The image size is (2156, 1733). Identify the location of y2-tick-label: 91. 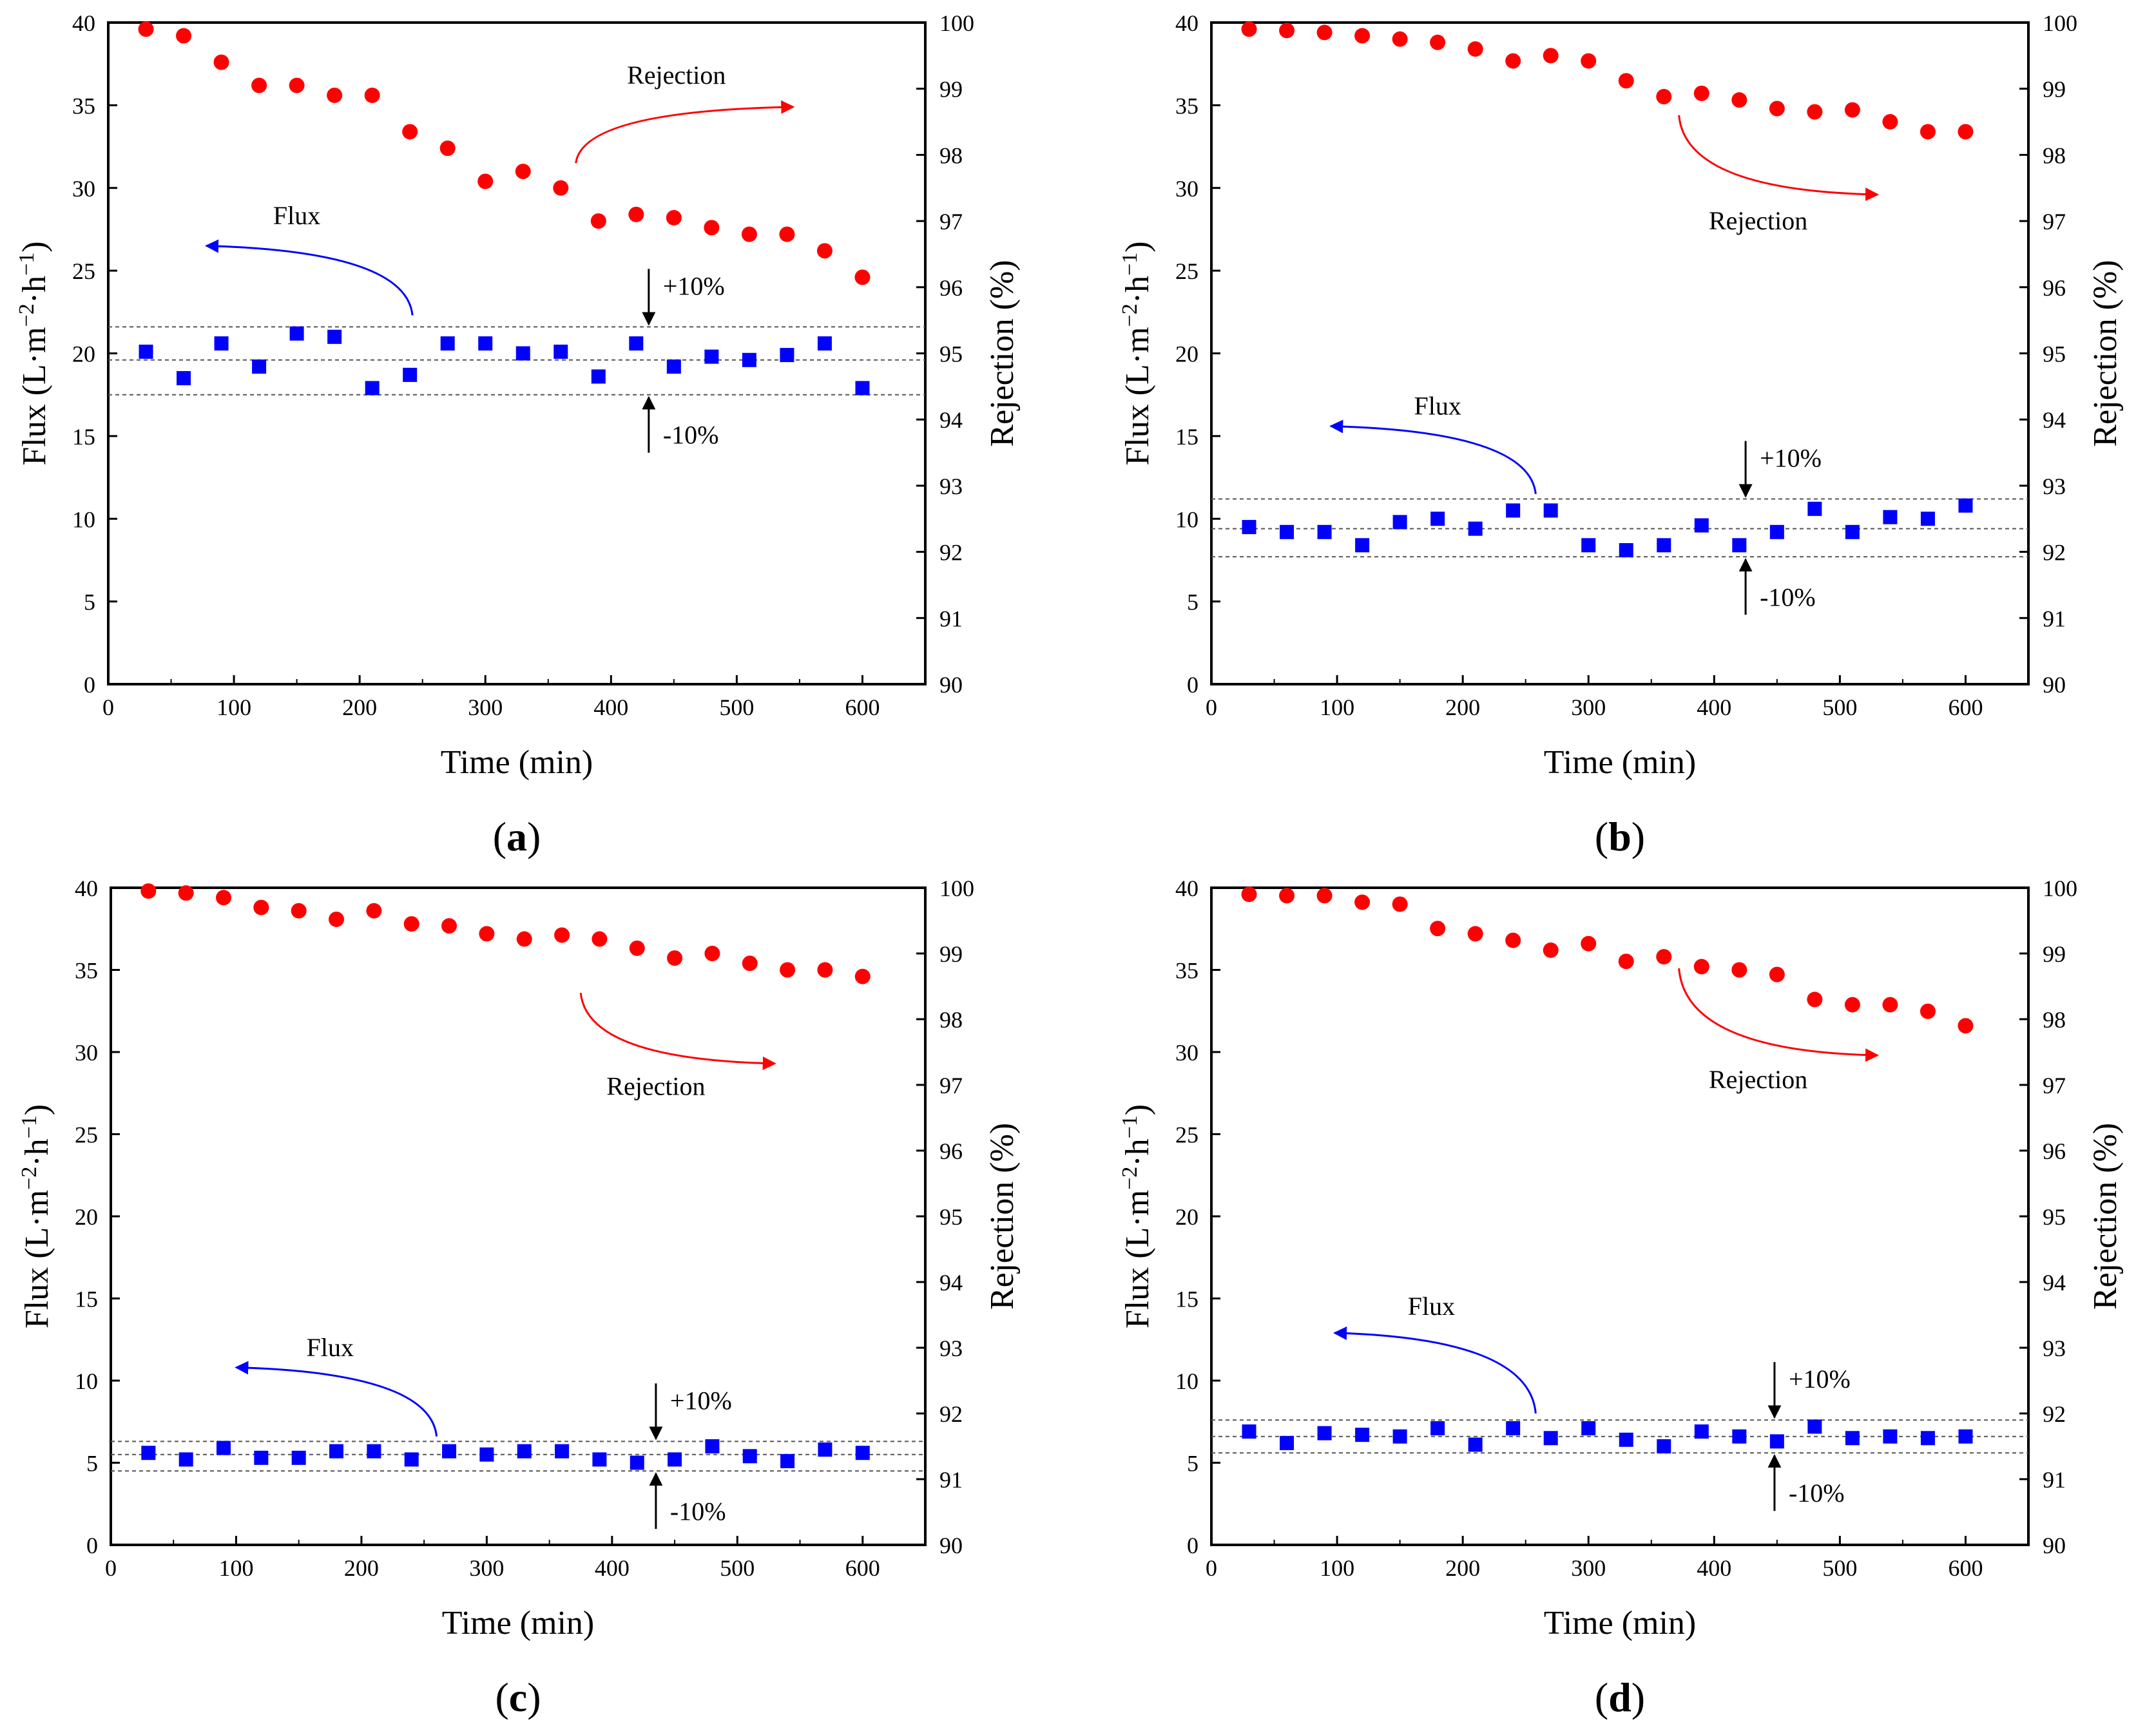
(951, 618).